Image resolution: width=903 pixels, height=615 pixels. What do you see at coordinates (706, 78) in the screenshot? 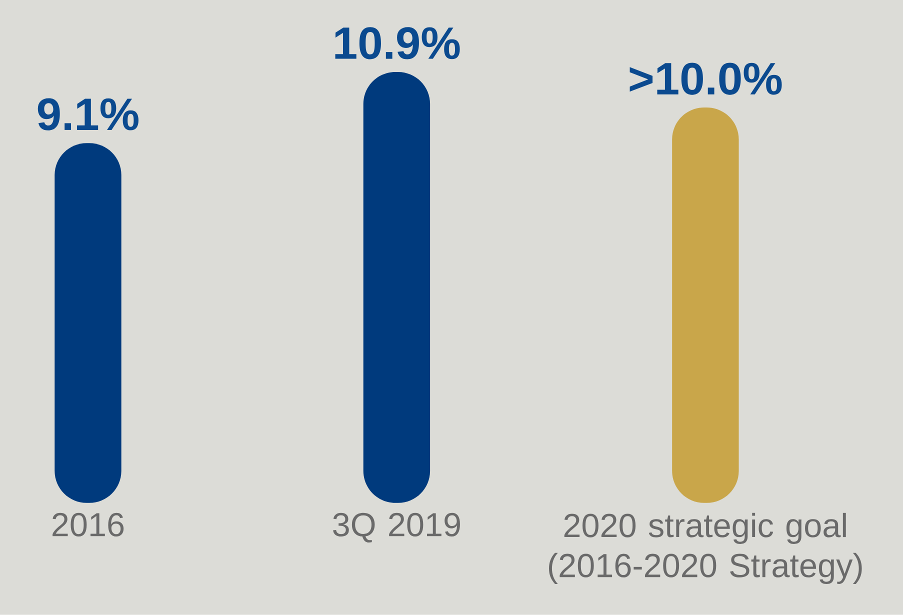
I see `data-label: >10.0%` at bounding box center [706, 78].